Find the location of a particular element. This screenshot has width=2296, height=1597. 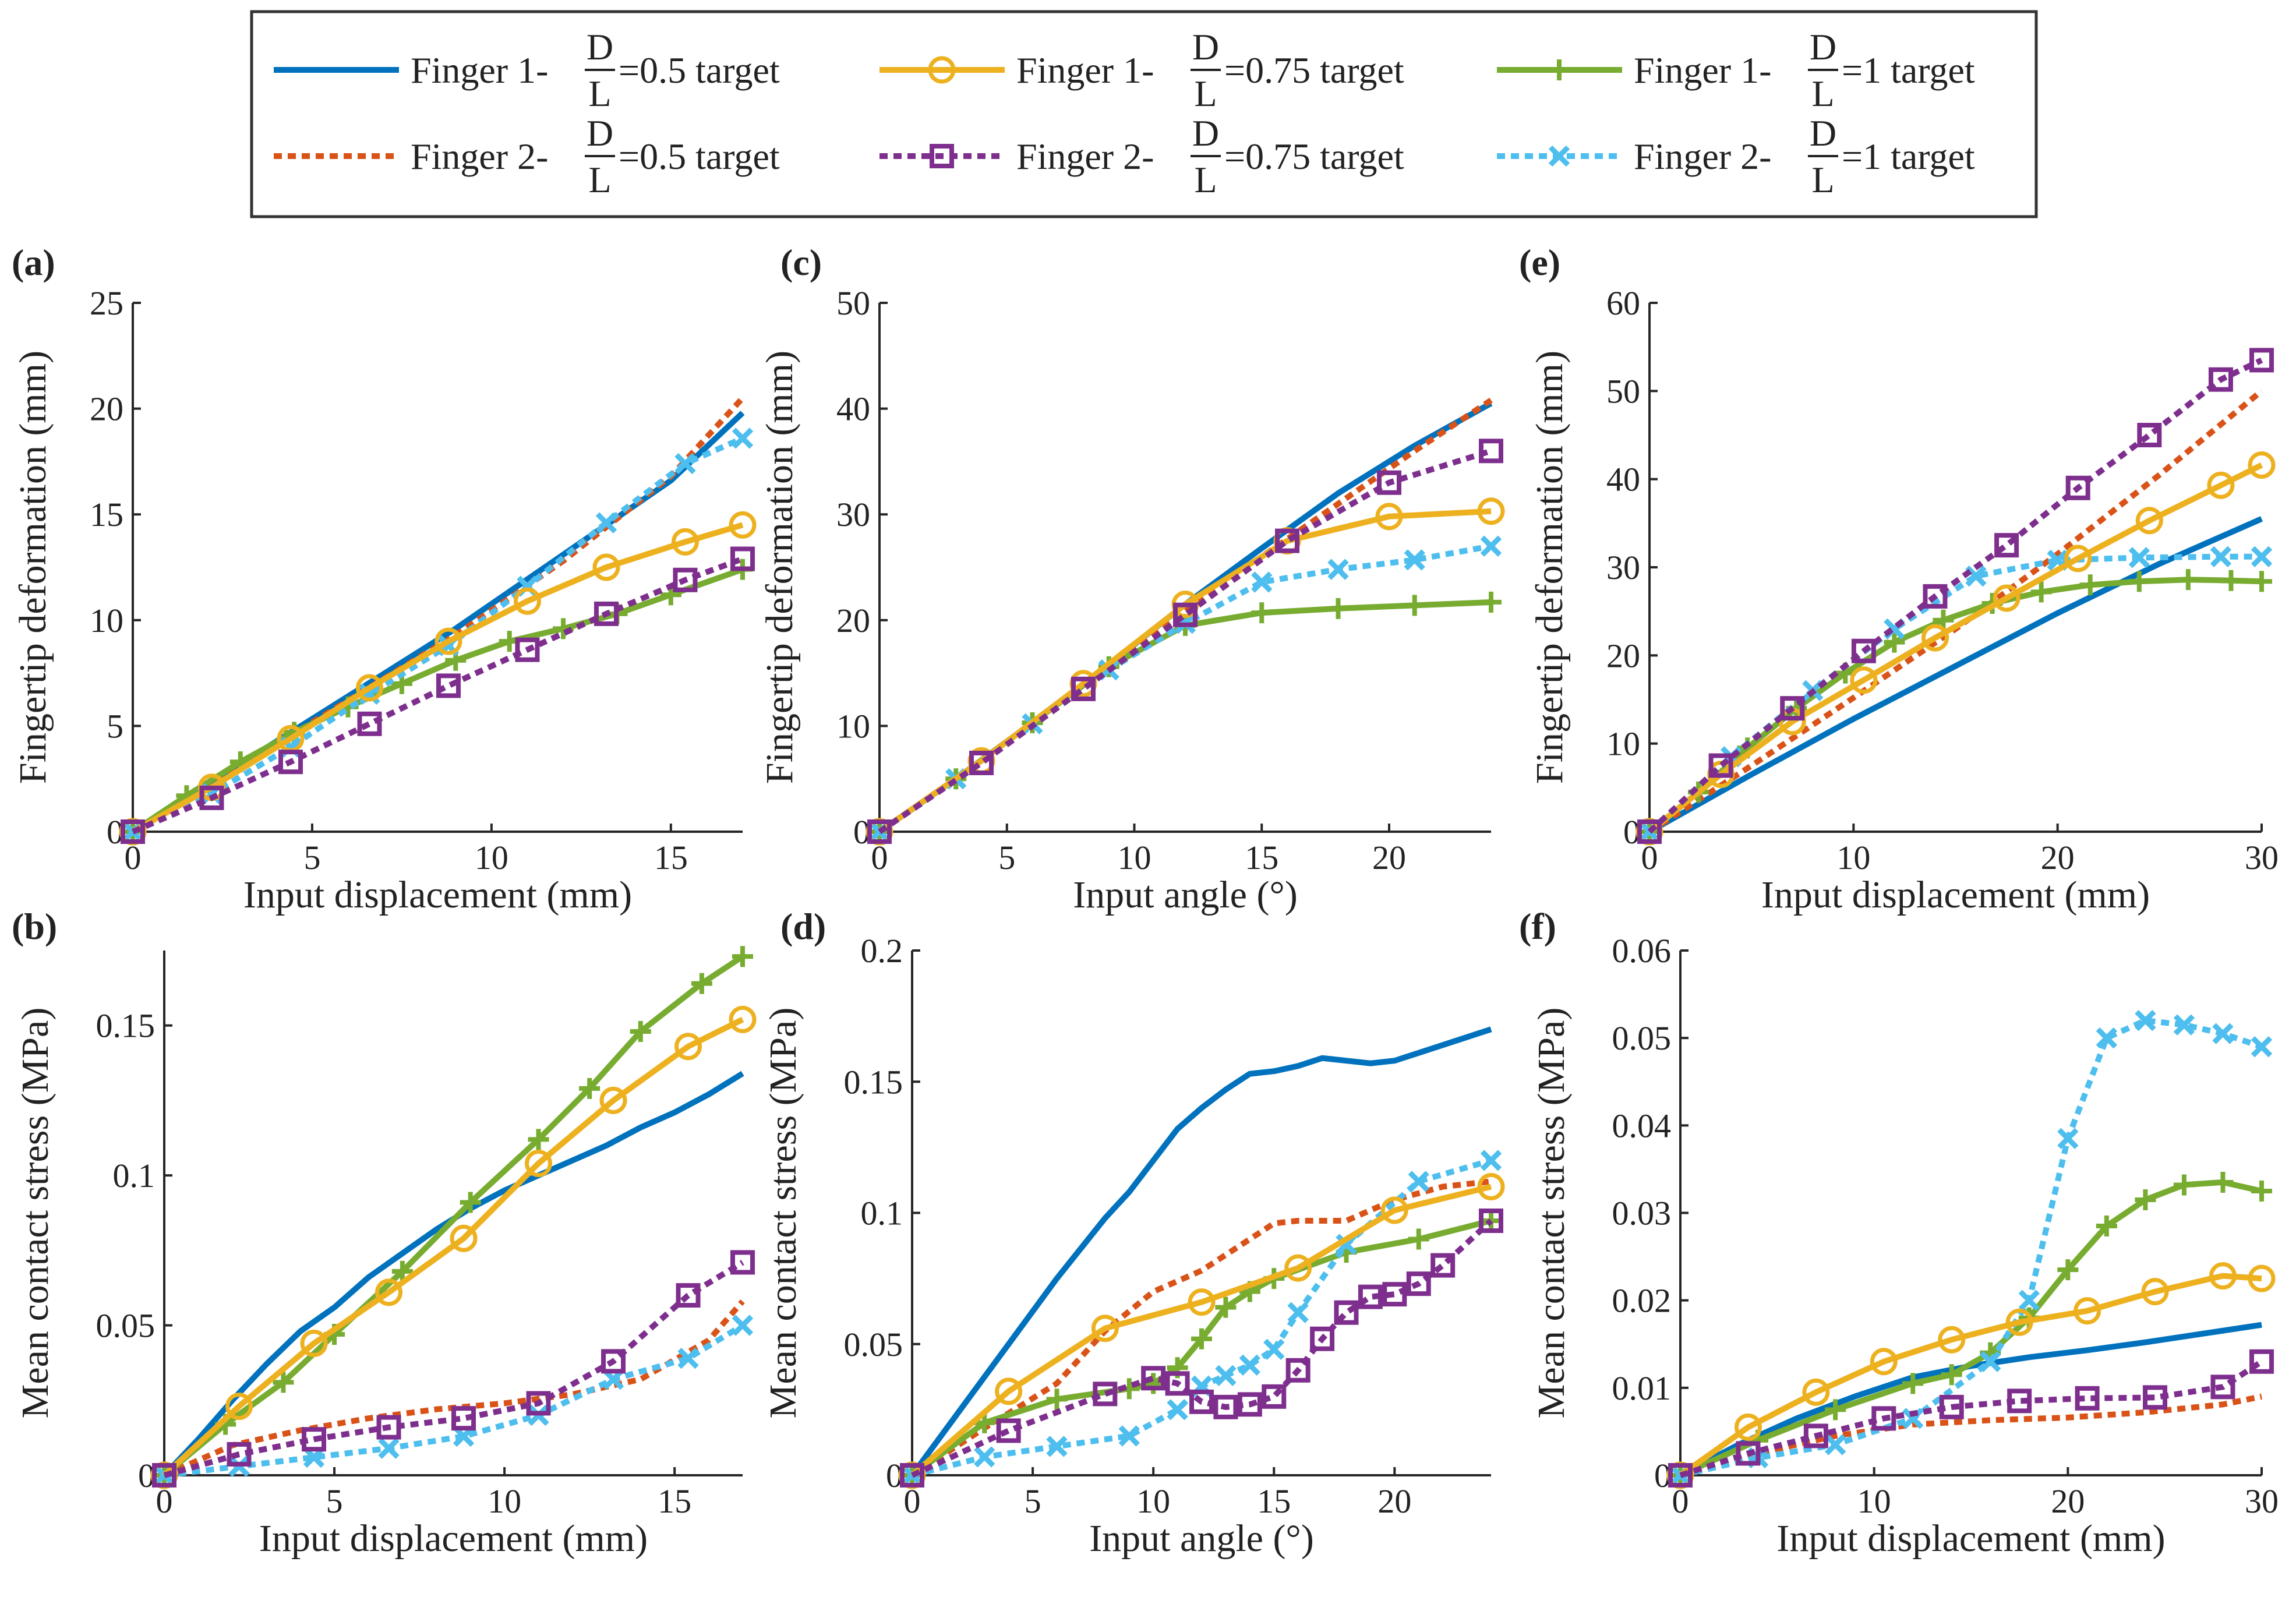

legend-suffix: =0.75 target is located at coordinates (1314, 156).